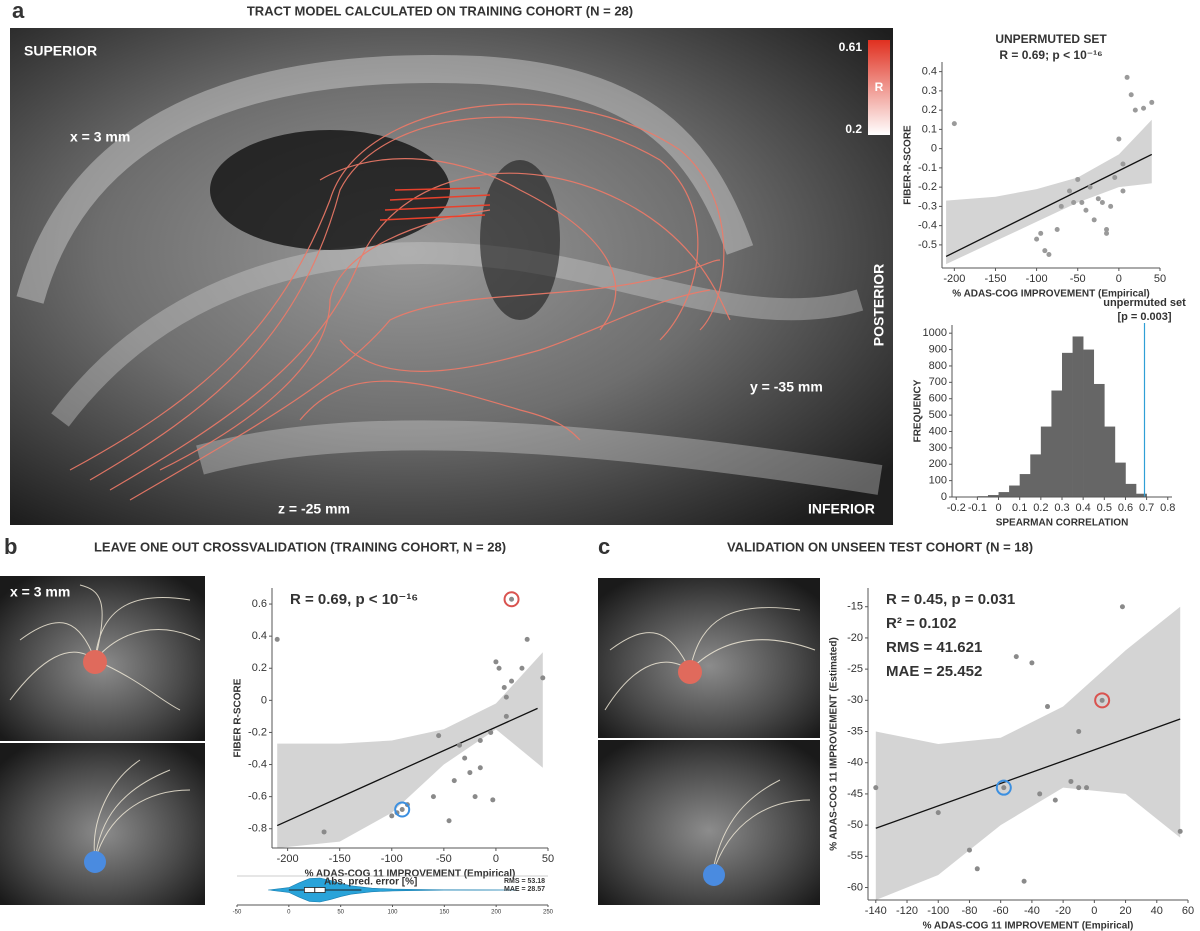 The image size is (1200, 931). I want to click on x-tick-label: 50, so click(340, 913).